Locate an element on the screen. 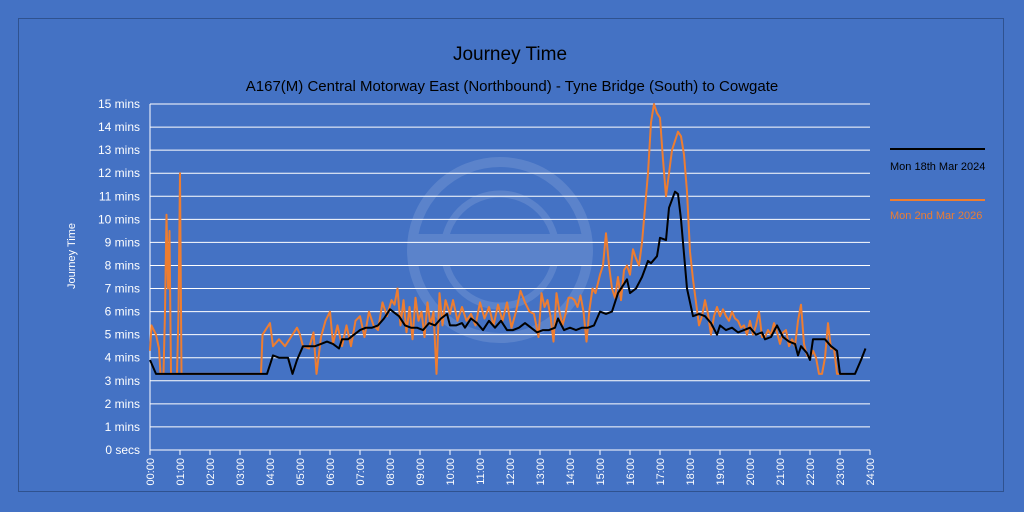 This screenshot has width=1024, height=512. x-tick-label-24: 24:00 is located at coordinates (871, 472).